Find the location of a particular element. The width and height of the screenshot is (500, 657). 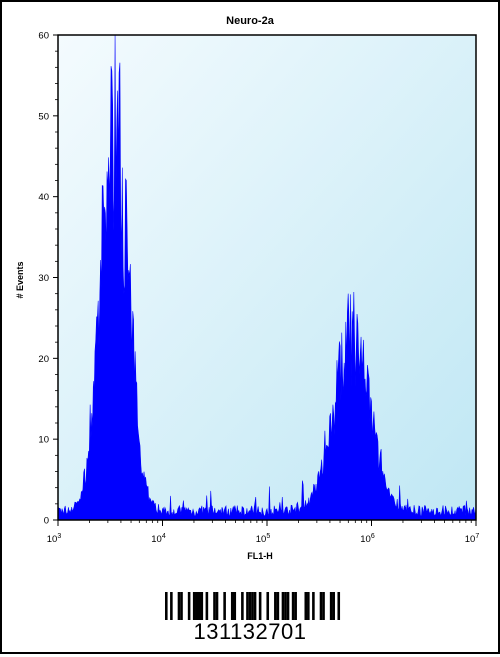

x-tick-label: 10⁵ is located at coordinates (263, 539).